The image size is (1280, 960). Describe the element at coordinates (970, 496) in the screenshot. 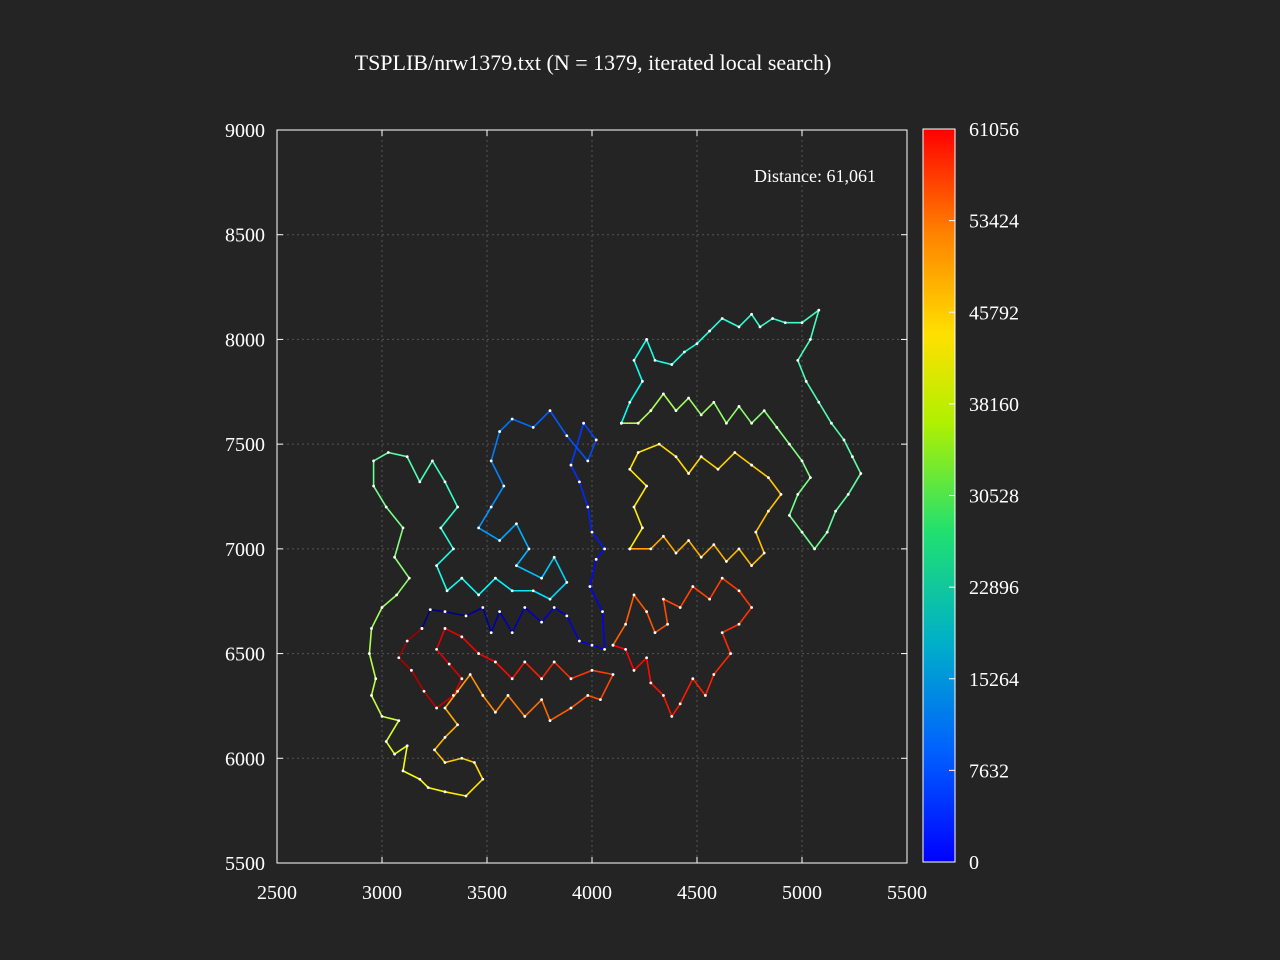

I see `colorbar: 0 7632 15264 22896 30528 38160 45792 53424 61056` at that location.